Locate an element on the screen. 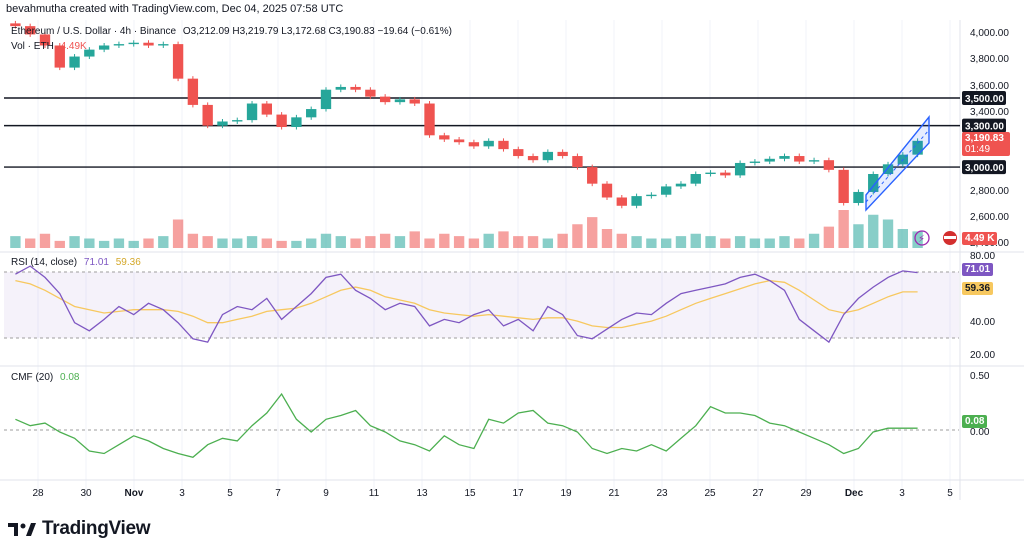  time-tick-label: Dec is located at coordinates (854, 493).